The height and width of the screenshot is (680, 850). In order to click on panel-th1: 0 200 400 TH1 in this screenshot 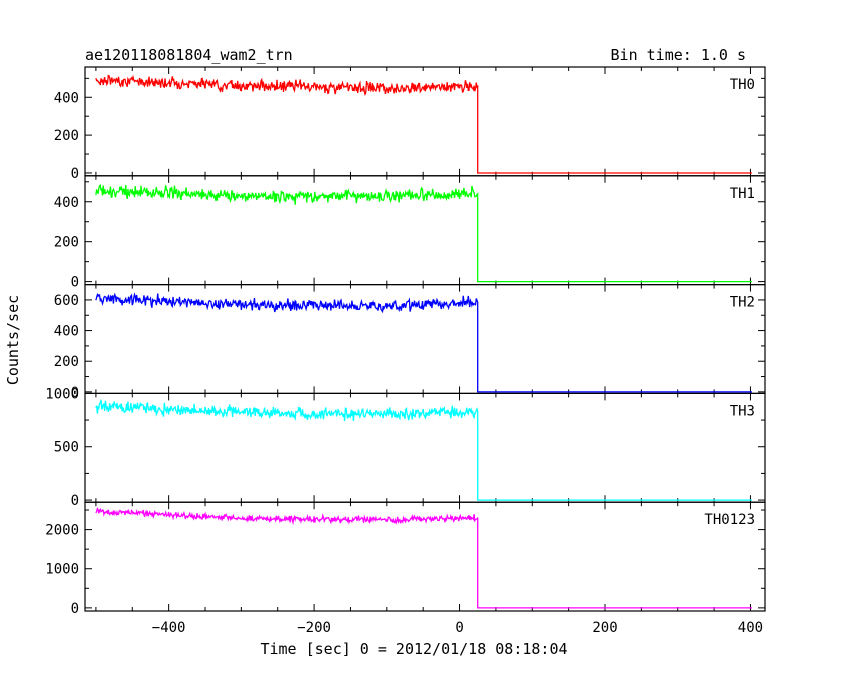, I will do `click(410, 233)`.